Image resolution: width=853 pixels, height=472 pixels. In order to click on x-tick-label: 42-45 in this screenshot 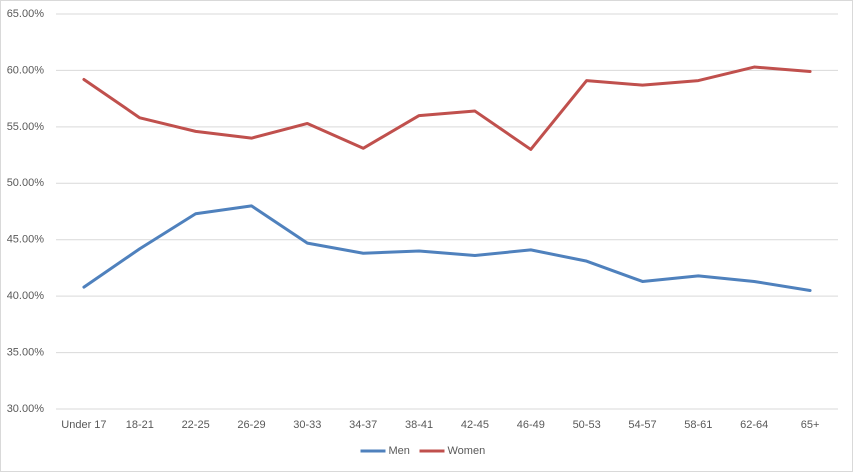, I will do `click(475, 425)`.